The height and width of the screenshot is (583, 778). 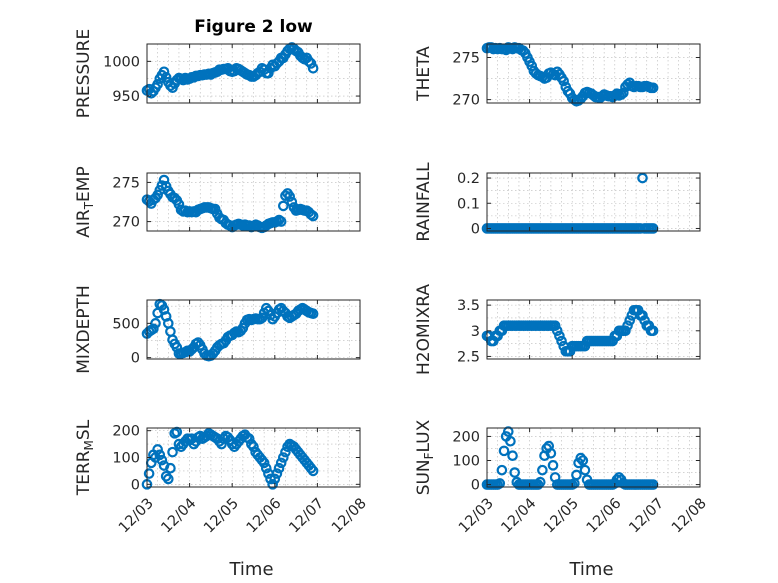 I want to click on ylabel: SUNFLUX, so click(x=425, y=457).